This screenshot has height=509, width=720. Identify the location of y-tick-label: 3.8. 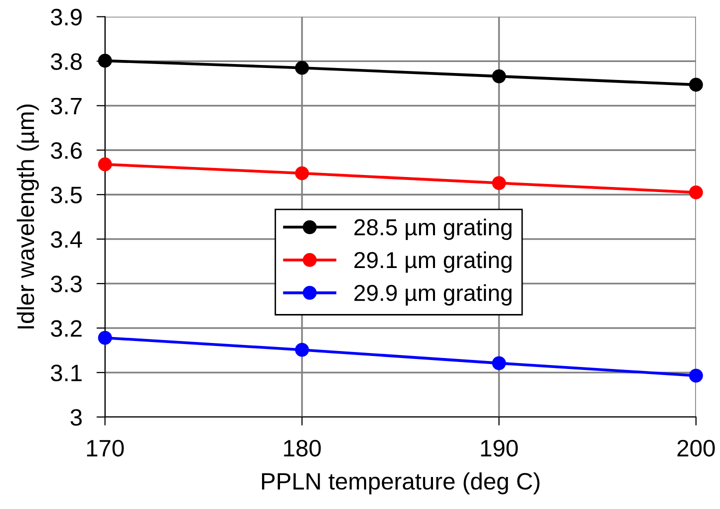
(66, 61).